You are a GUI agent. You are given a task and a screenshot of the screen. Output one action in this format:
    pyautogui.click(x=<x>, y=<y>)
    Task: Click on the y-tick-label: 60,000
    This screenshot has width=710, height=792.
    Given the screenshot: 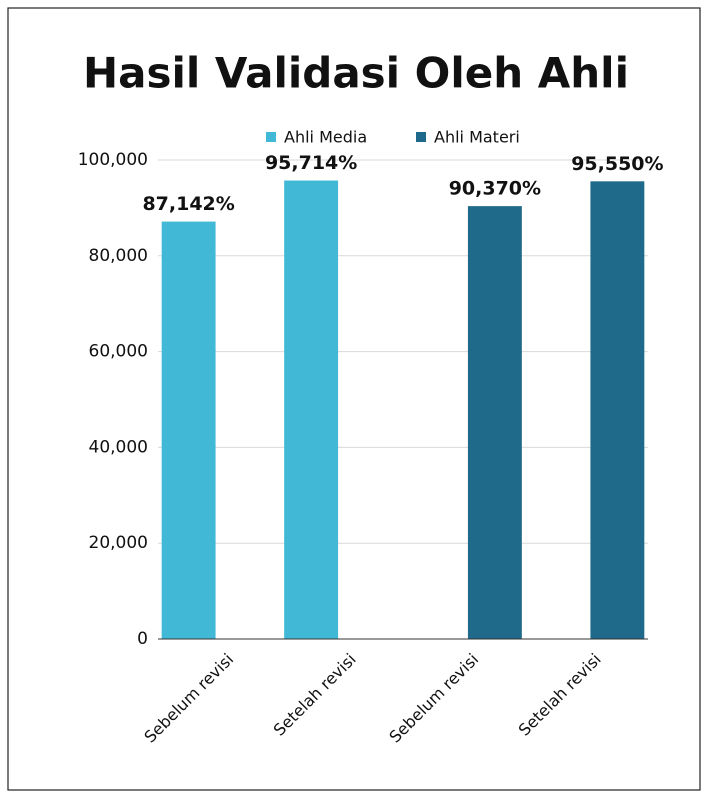 What is the action you would take?
    pyautogui.click(x=118, y=352)
    